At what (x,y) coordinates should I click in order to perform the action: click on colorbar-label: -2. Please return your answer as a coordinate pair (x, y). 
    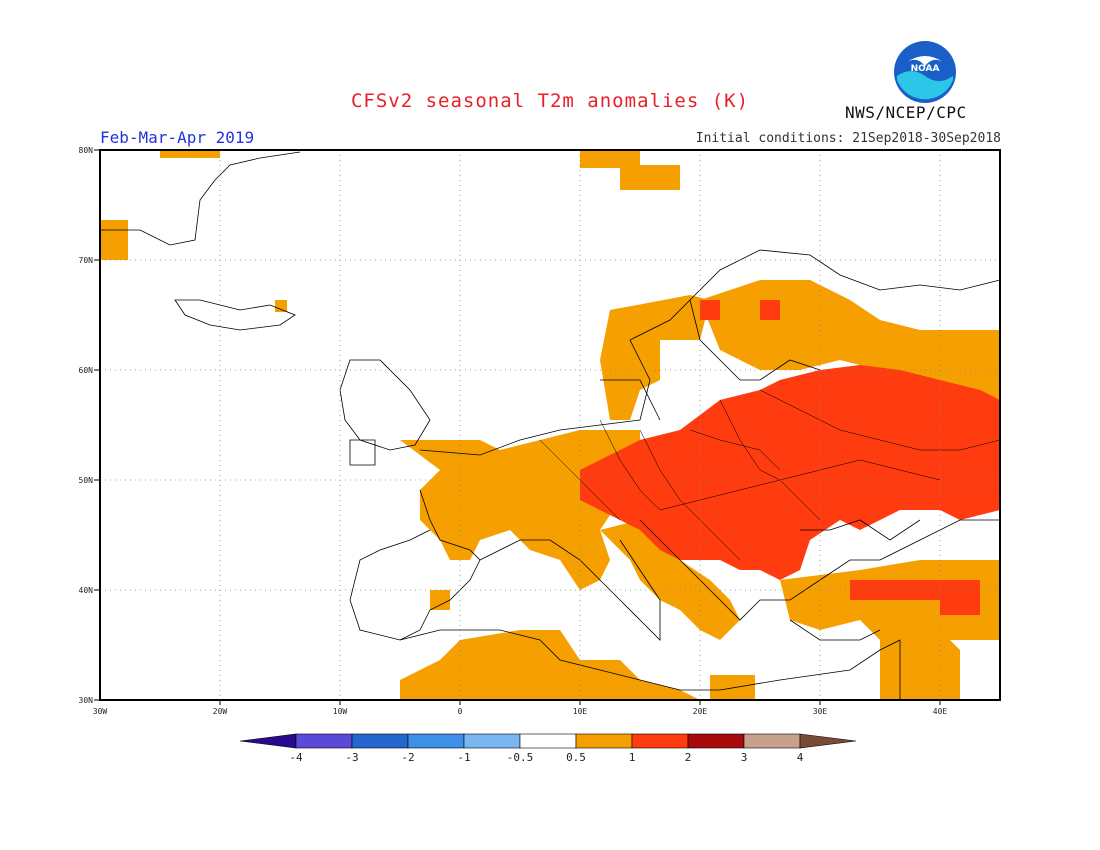
    Looking at the image, I should click on (407, 757).